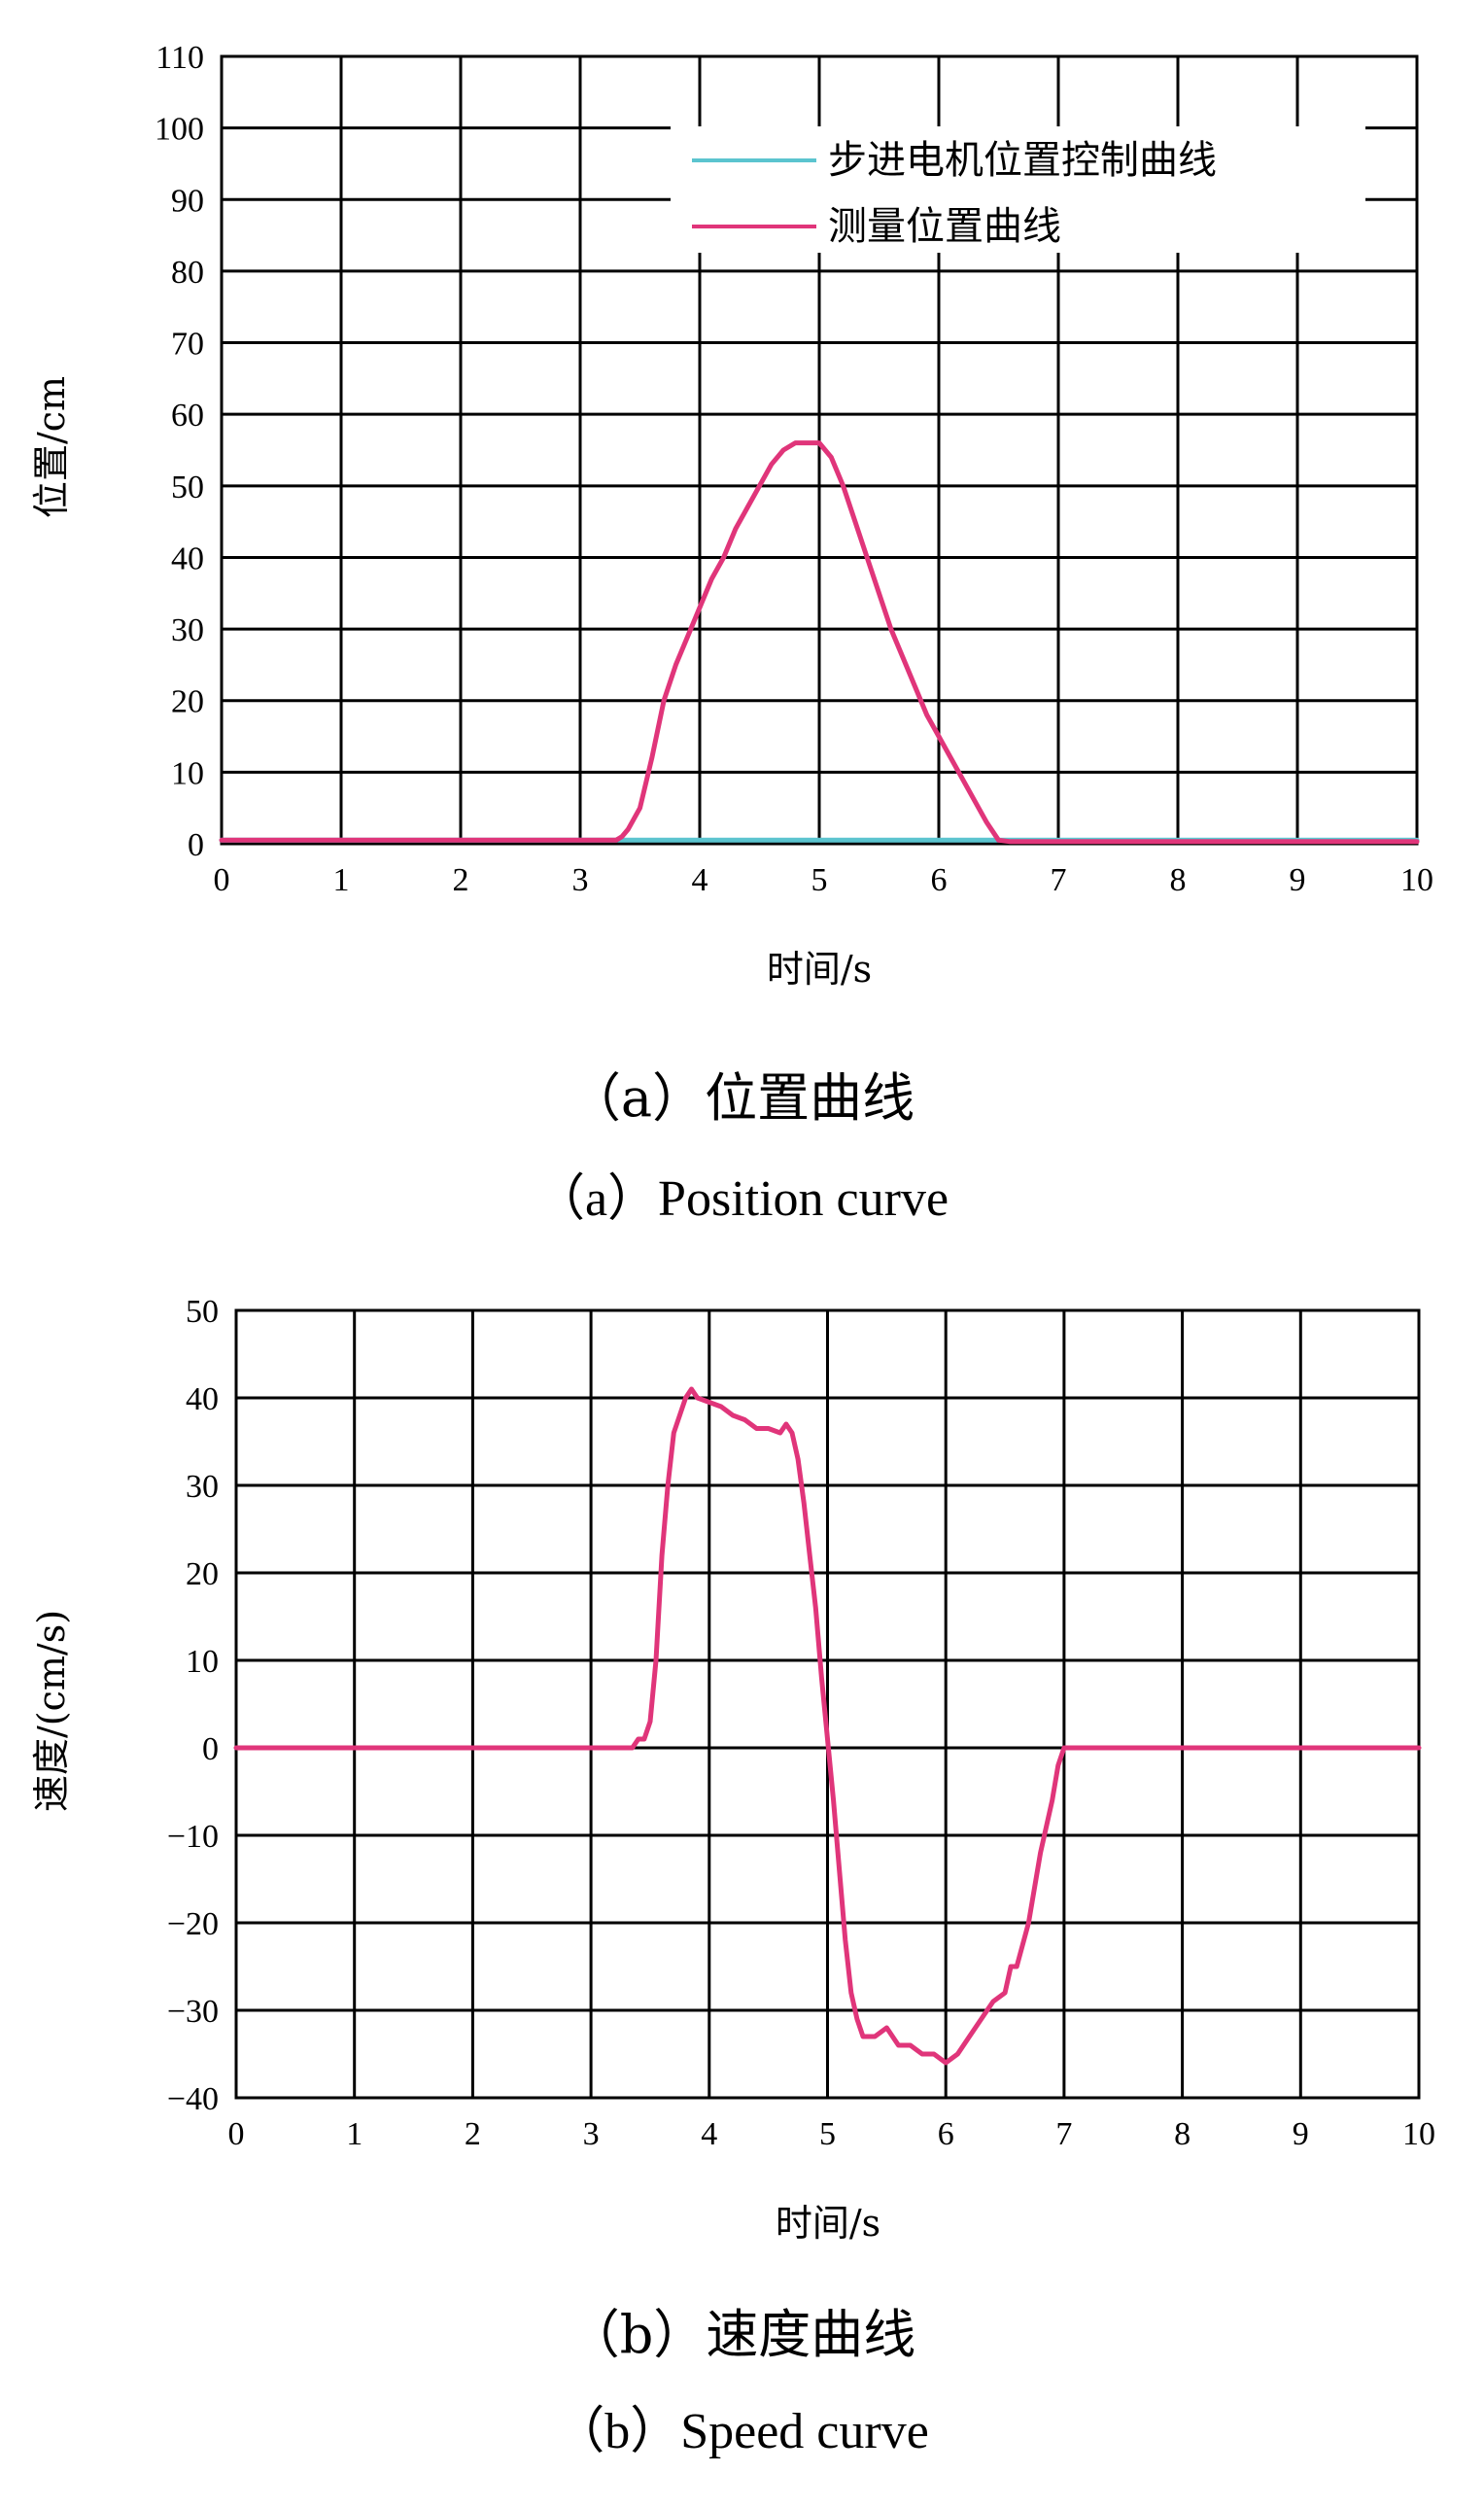  I want to click on y-tick-label: 80, so click(187, 273).